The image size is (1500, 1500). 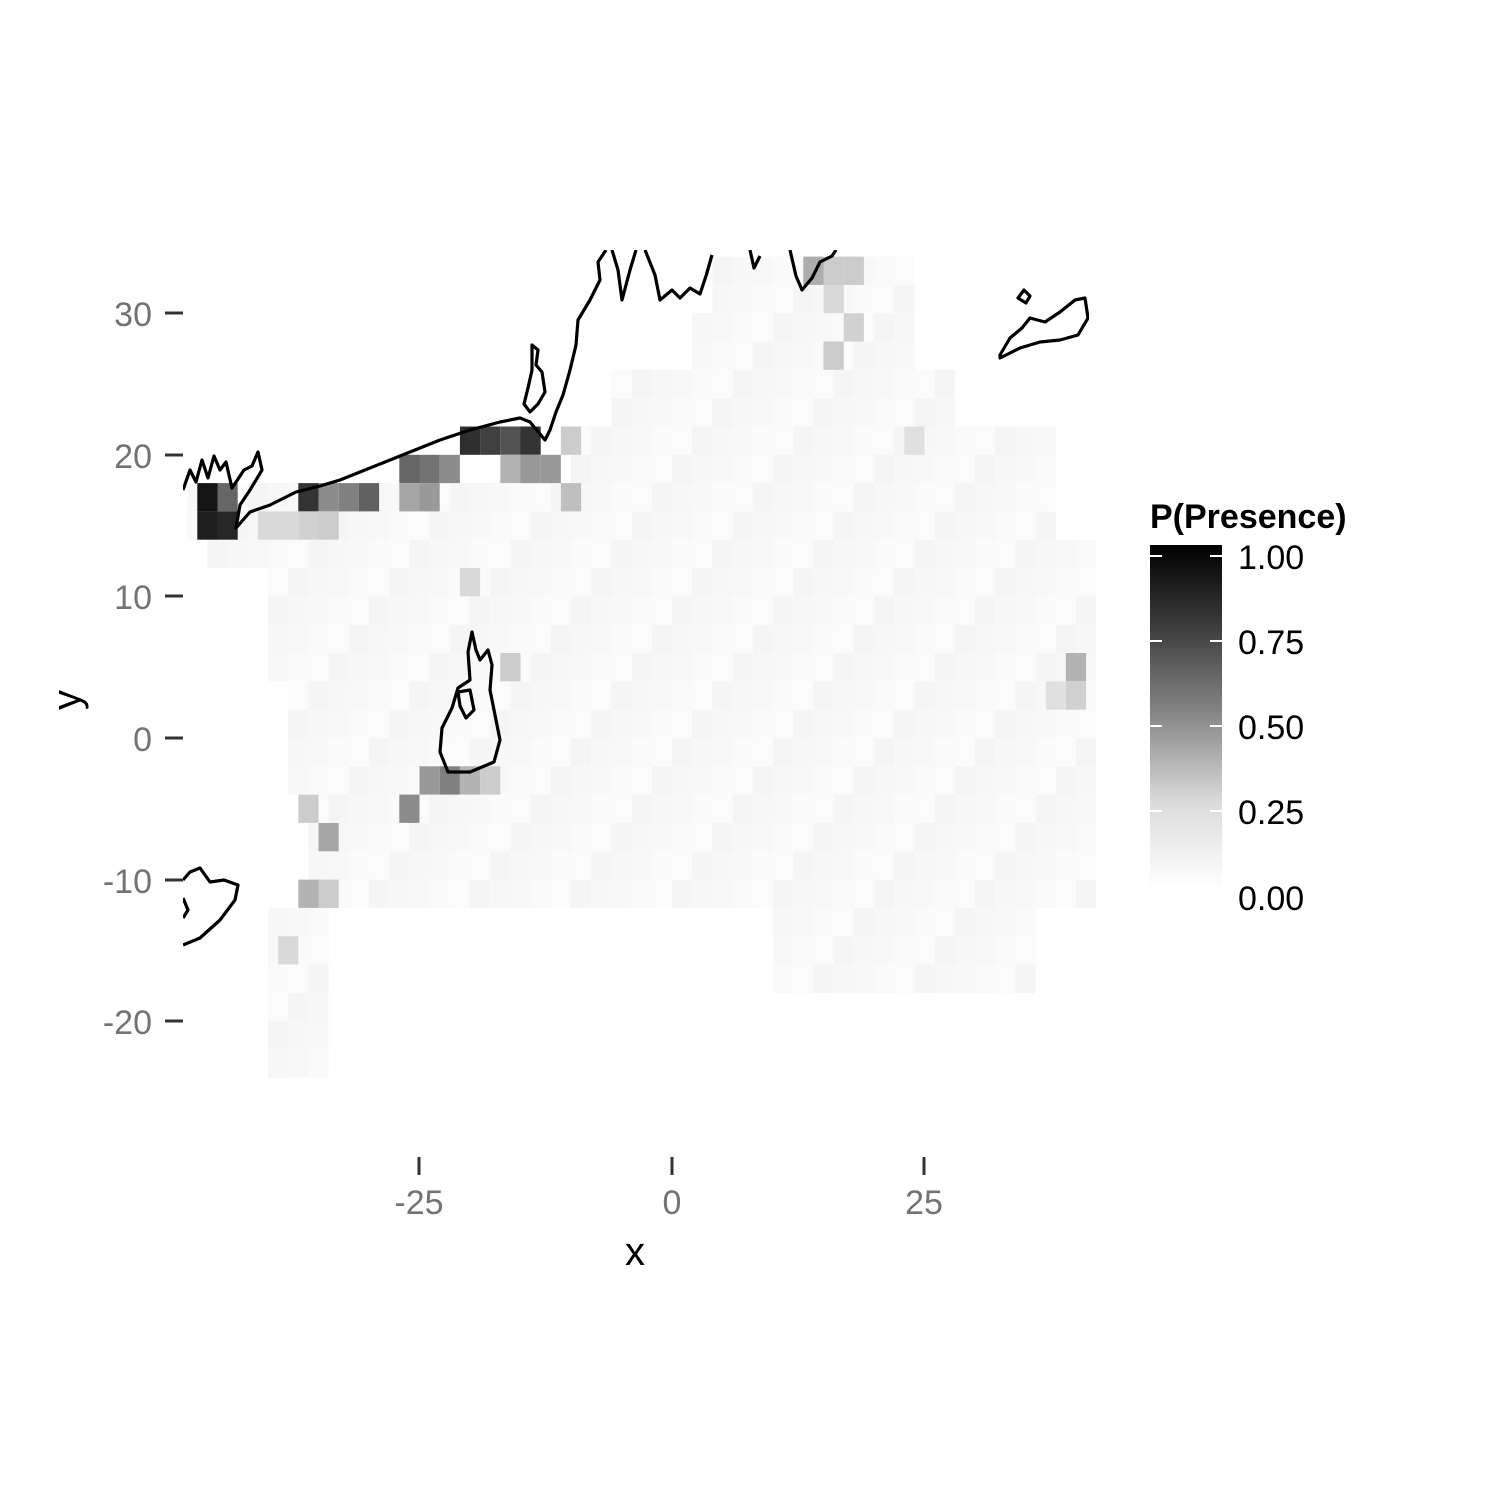 I want to click on coastline-north-fjords, so click(x=724, y=276).